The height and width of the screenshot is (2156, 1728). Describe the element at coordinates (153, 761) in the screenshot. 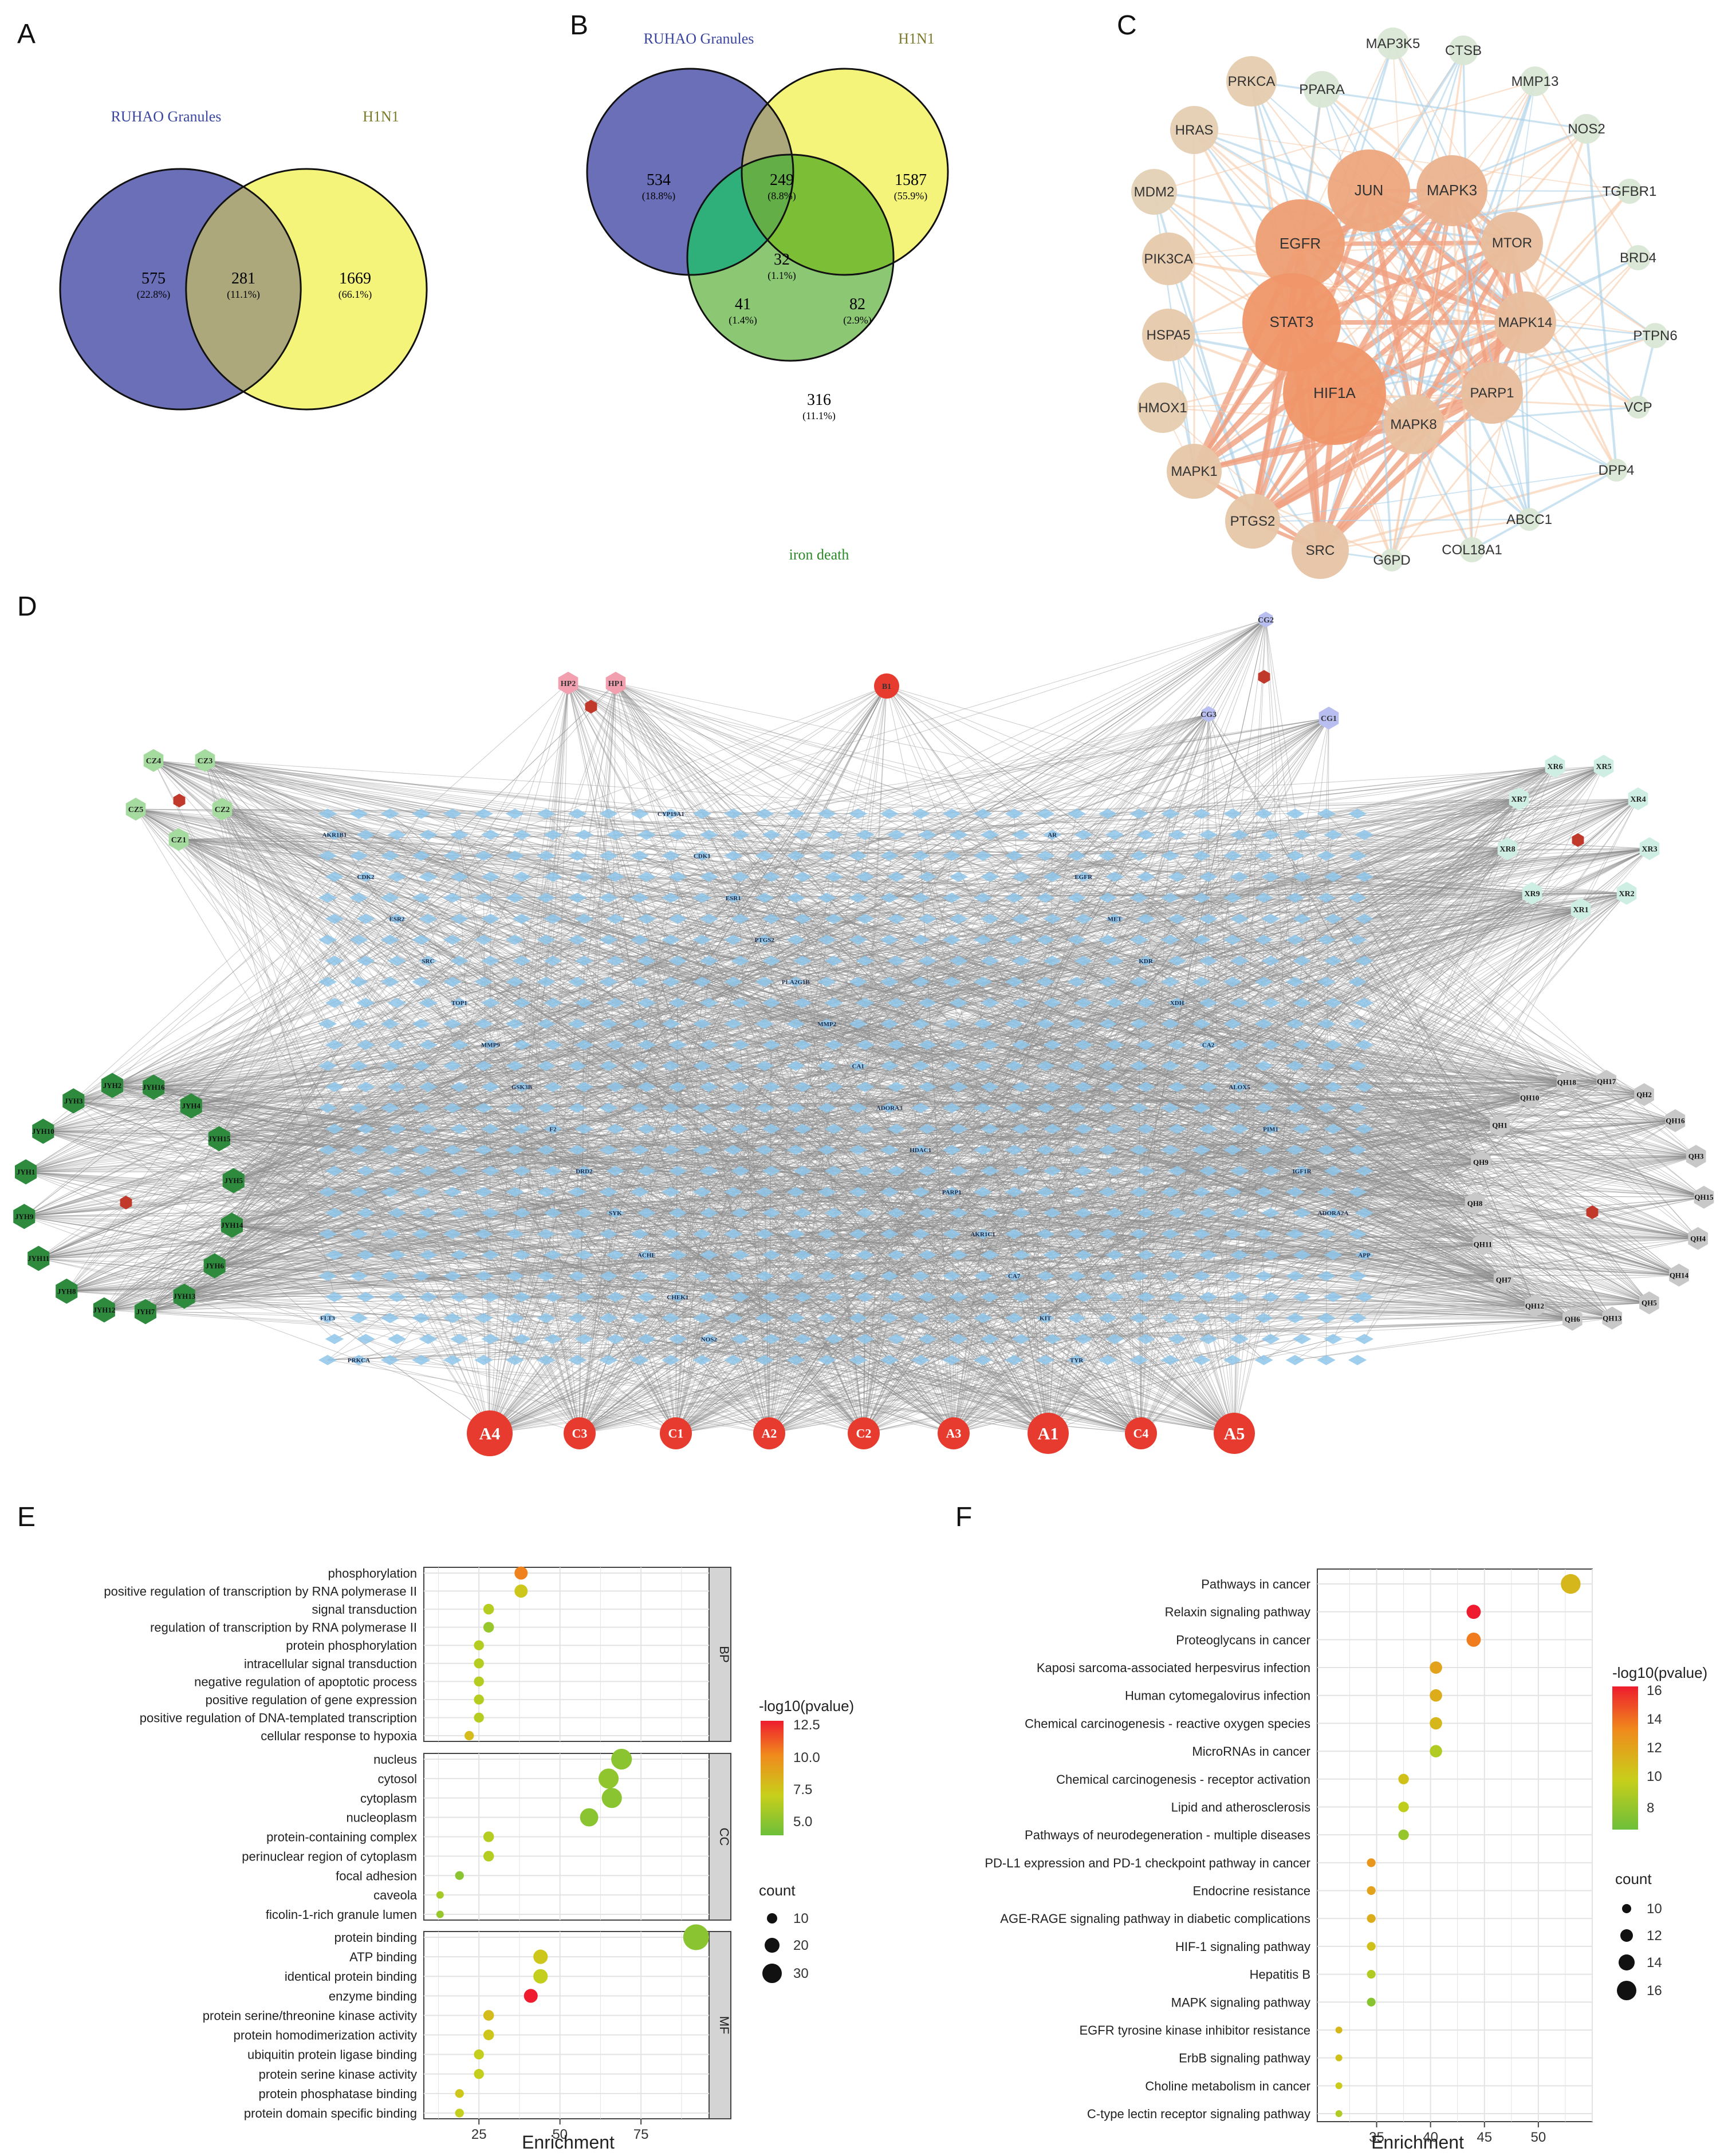

I see `network-d-herb-label: CZ4` at that location.